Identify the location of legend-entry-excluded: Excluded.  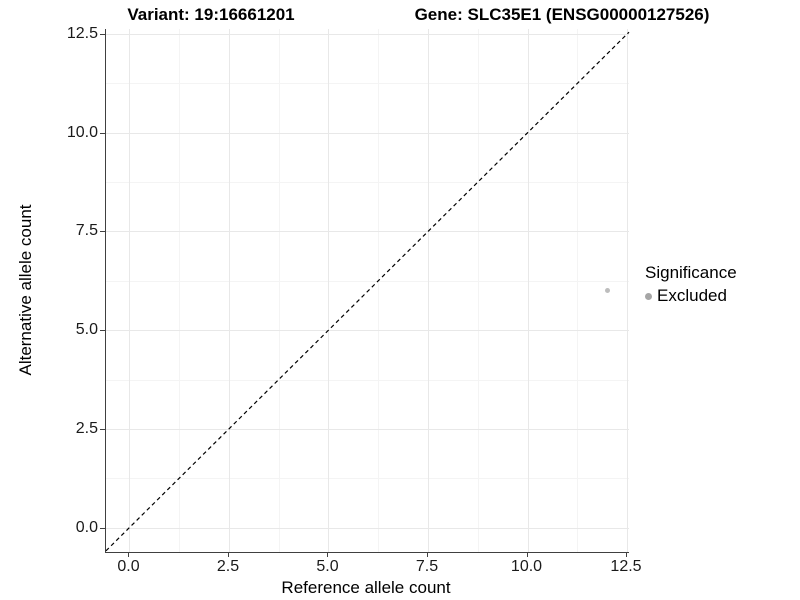
(691, 296).